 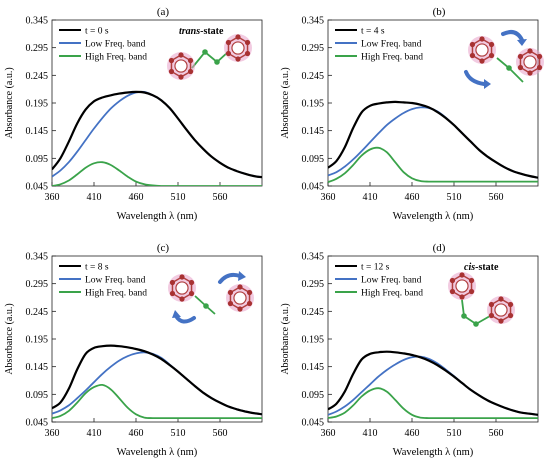 What do you see at coordinates (469, 267) in the screenshot?
I see `state-label-prefix: cis` at bounding box center [469, 267].